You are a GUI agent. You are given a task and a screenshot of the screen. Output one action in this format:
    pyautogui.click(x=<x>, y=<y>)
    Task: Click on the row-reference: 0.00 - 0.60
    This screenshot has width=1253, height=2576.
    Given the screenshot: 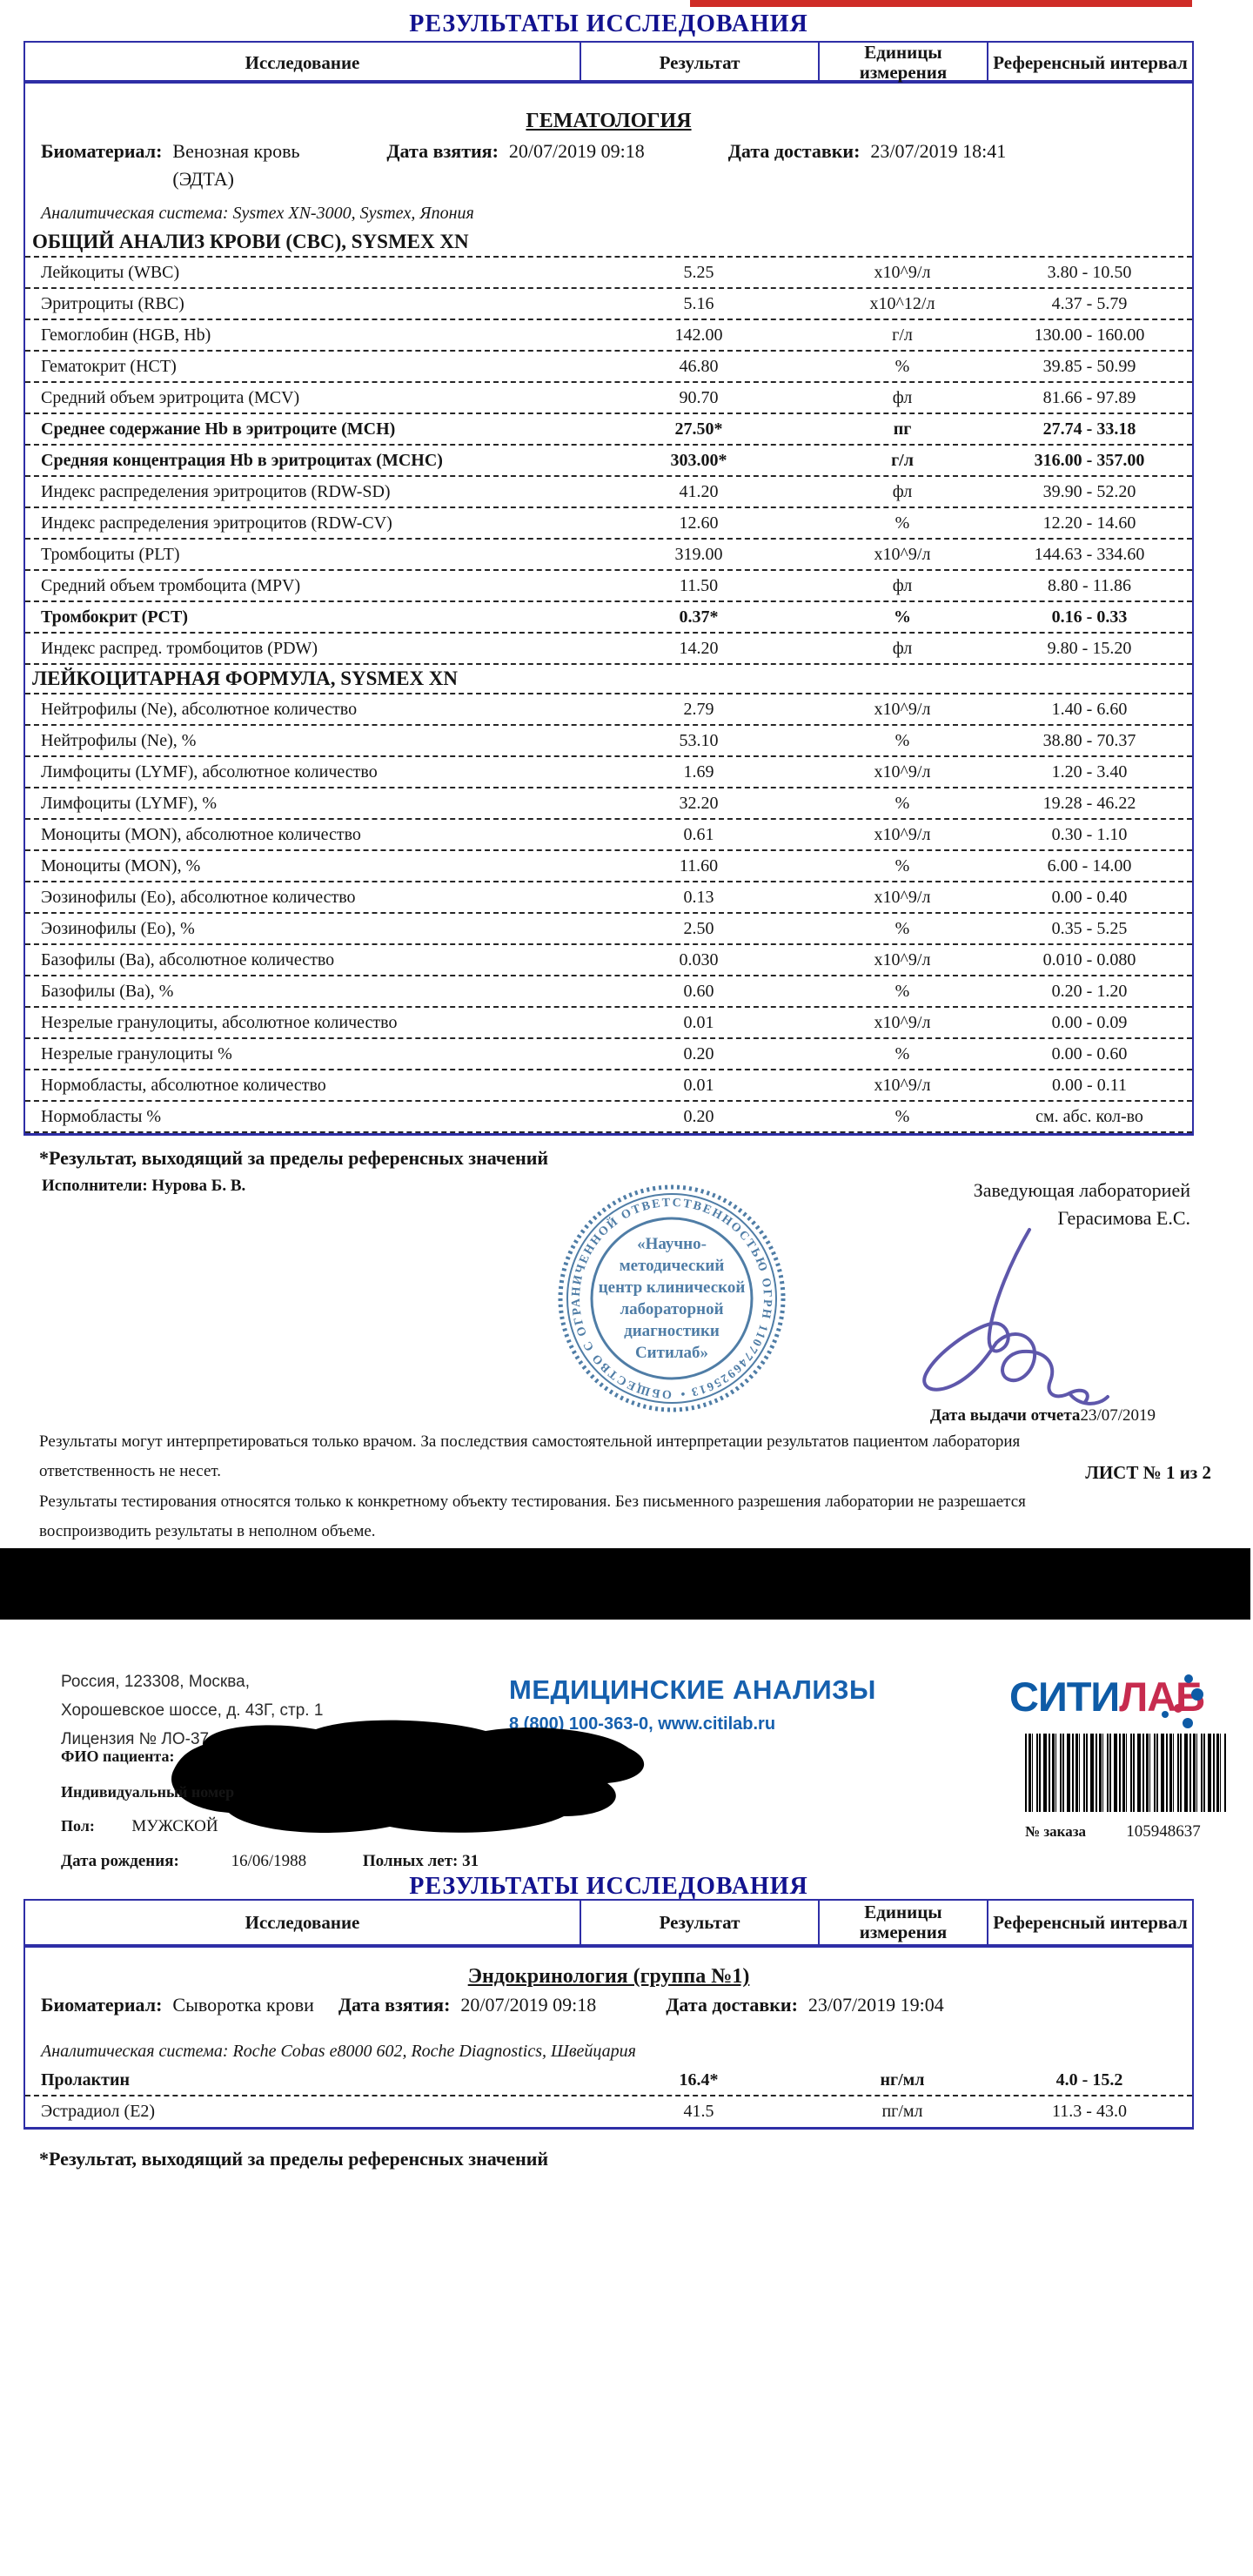 What is the action you would take?
    pyautogui.click(x=1089, y=1053)
    